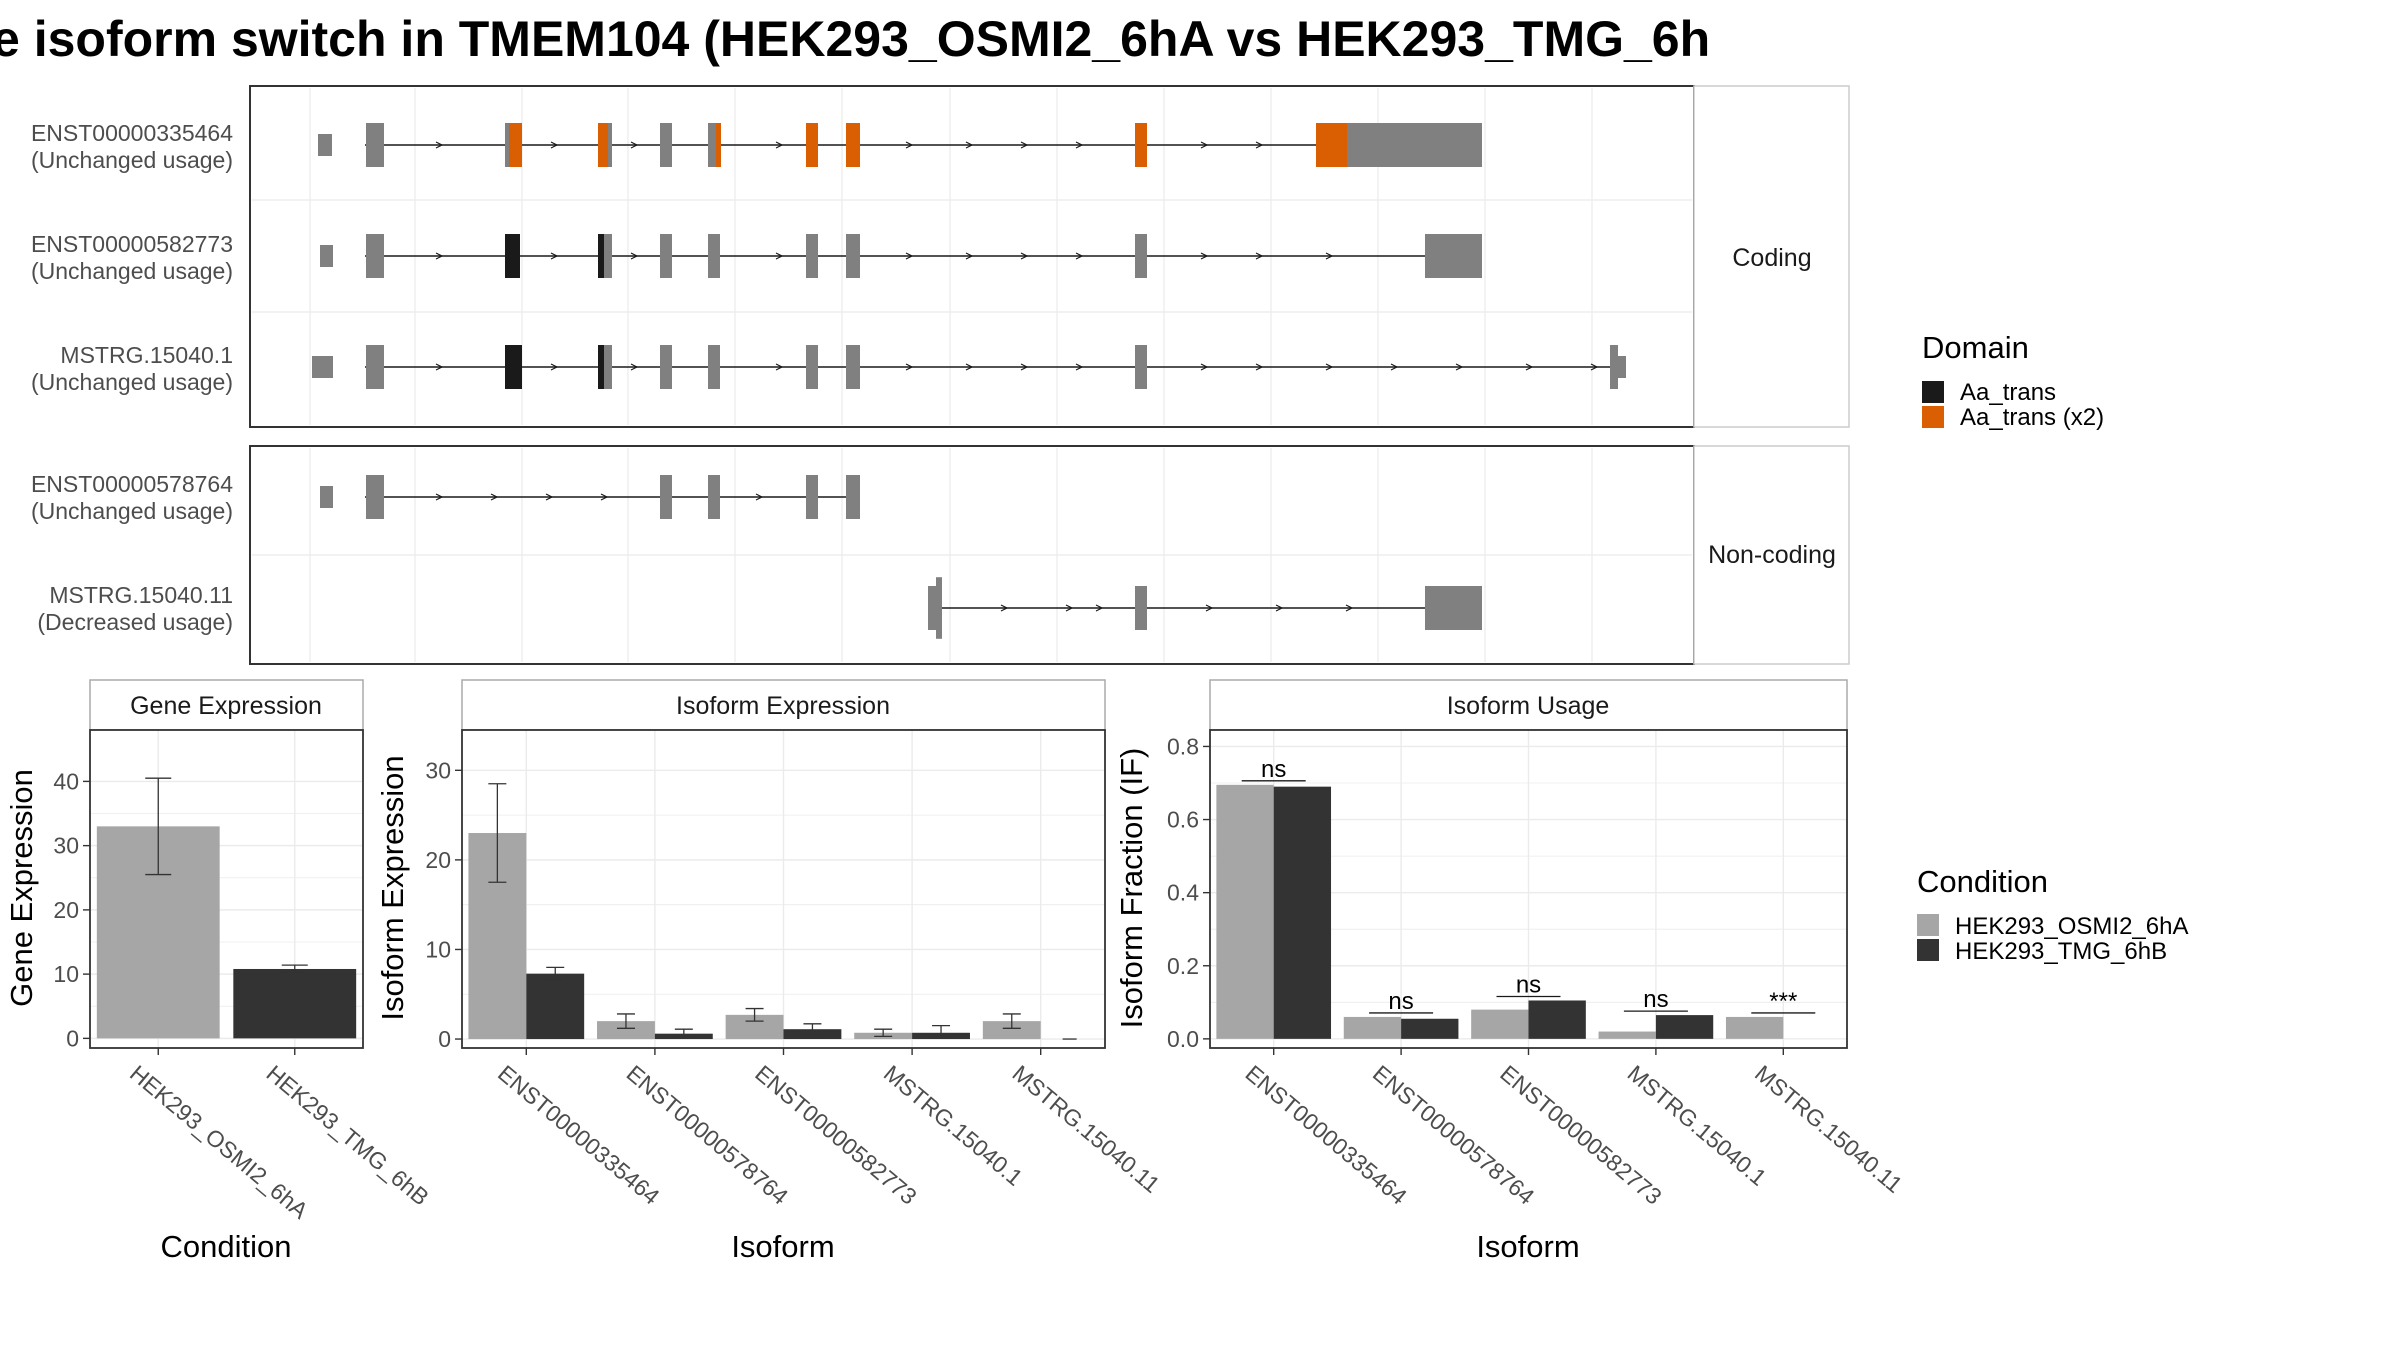  What do you see at coordinates (1771, 555) in the screenshot?
I see `strip-noncoding` at bounding box center [1771, 555].